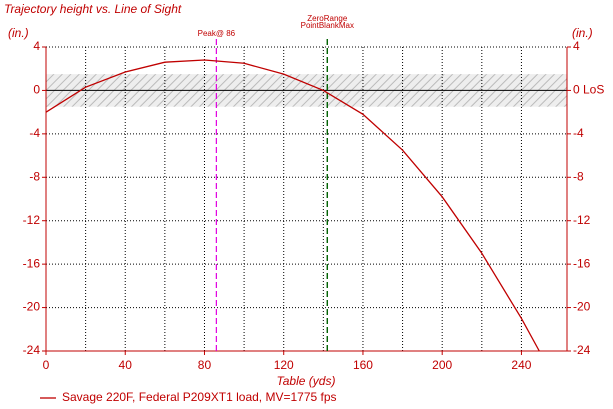 Image resolution: width=613 pixels, height=409 pixels. Describe the element at coordinates (34, 176) in the screenshot. I see `y-tick-label: -8` at that location.